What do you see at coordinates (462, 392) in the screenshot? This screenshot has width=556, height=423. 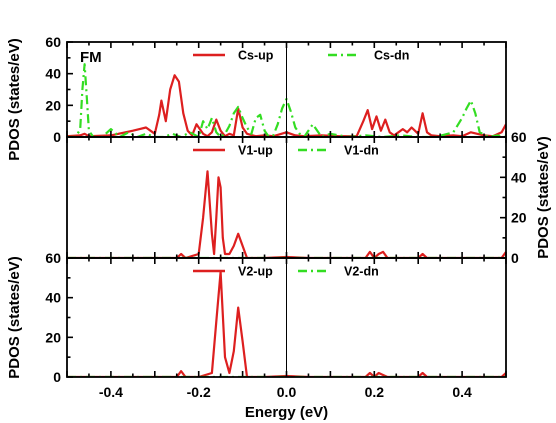 I see `x-tick-label: 0.4` at bounding box center [462, 392].